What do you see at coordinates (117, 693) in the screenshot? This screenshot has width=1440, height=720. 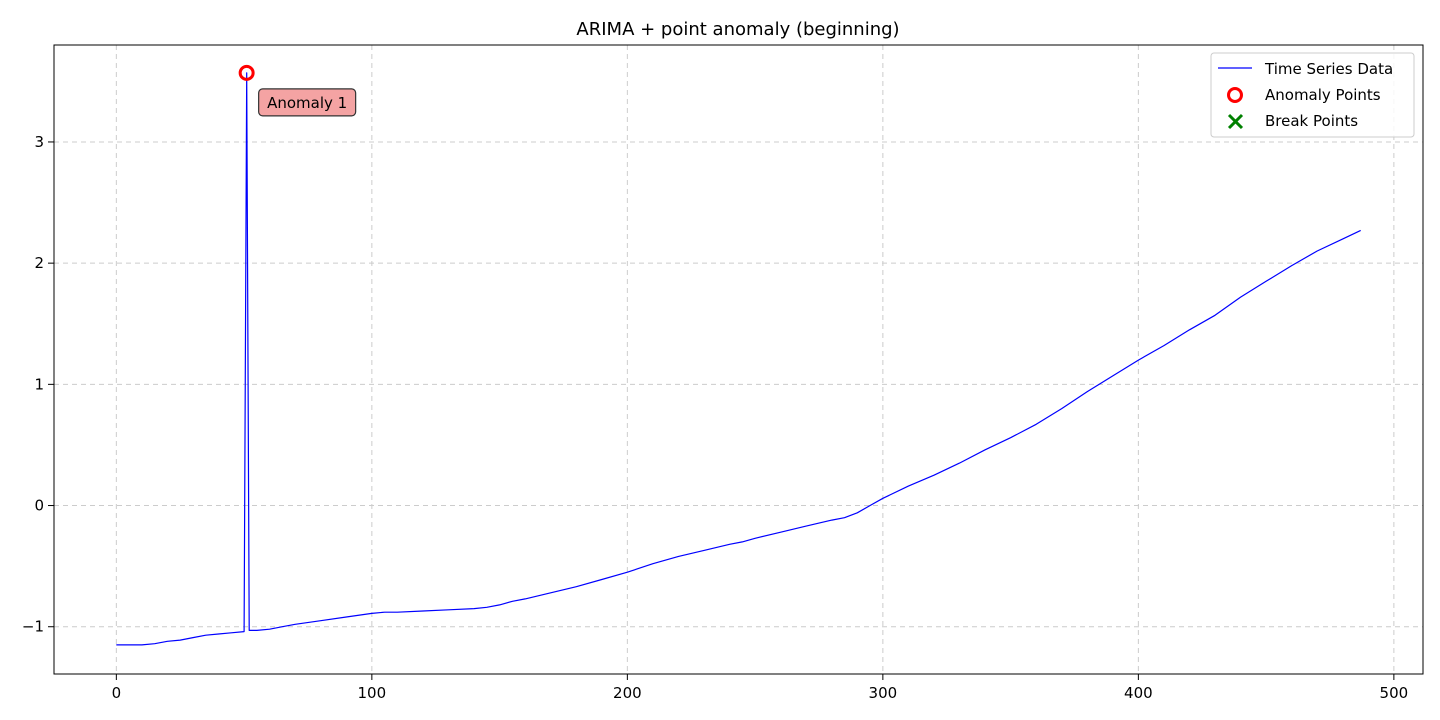 I see `x-tick-label: 0` at bounding box center [117, 693].